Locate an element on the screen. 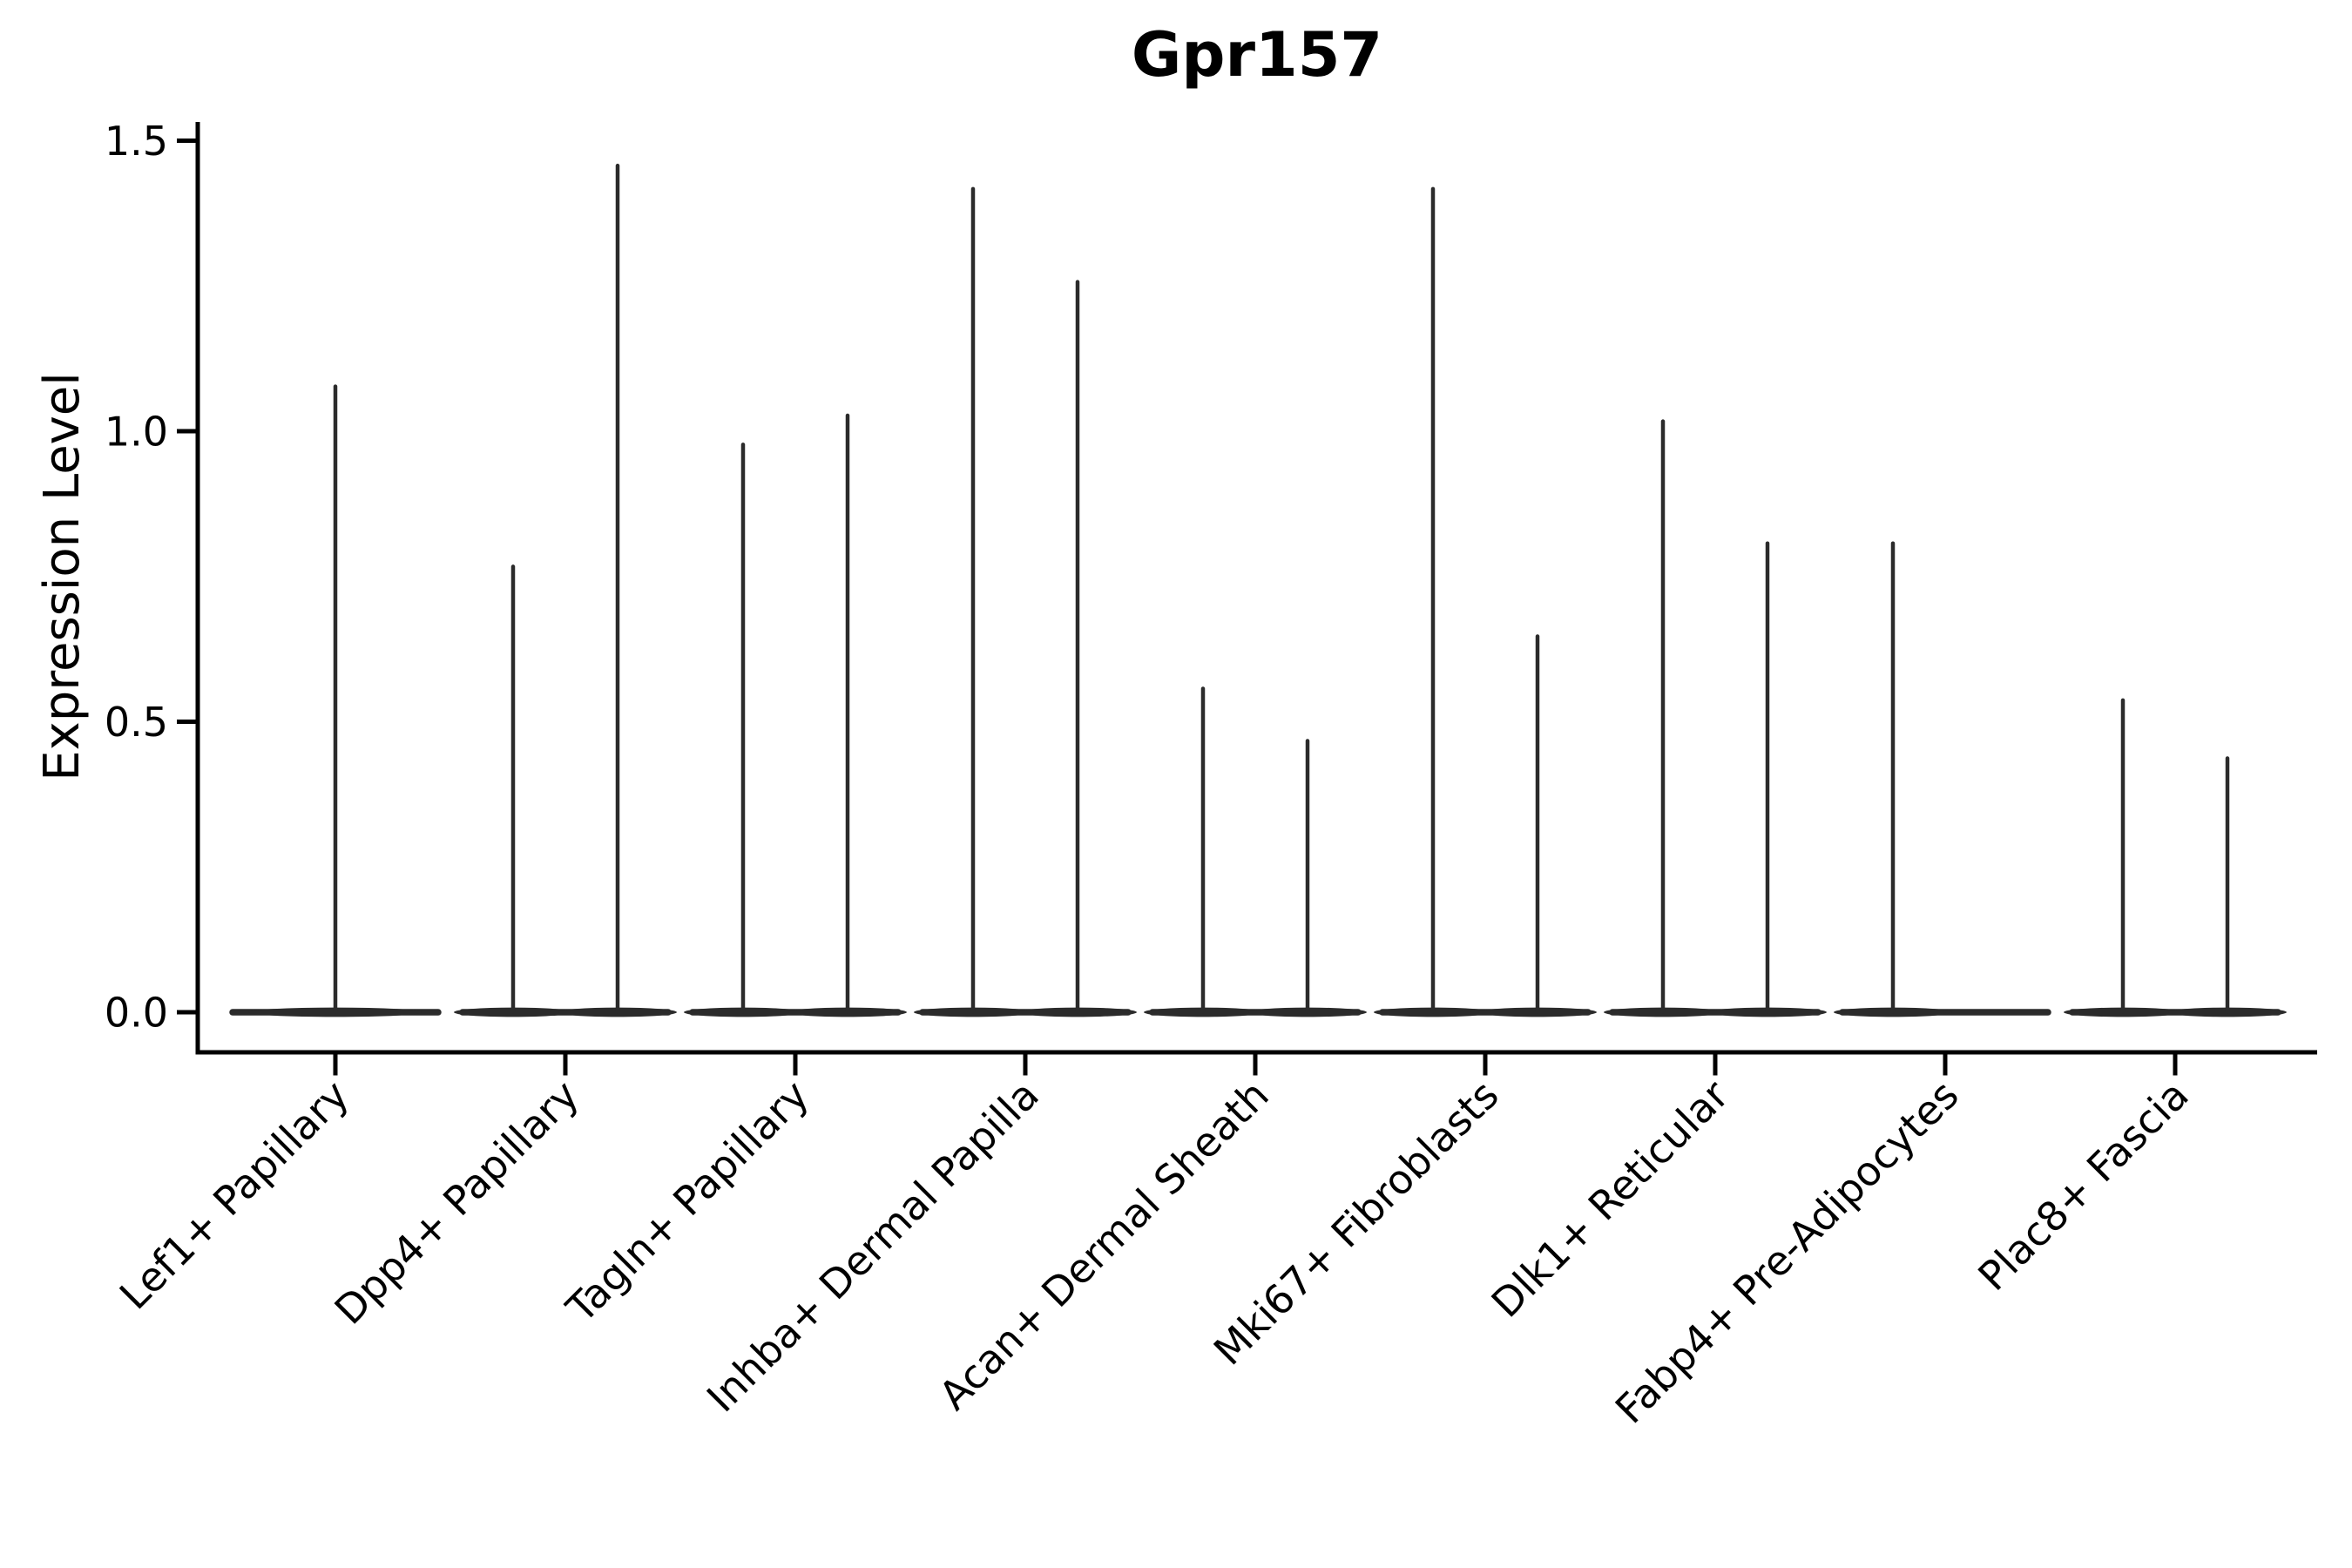 Image resolution: width=2352 pixels, height=1568 pixels. y-tick-label: 0.5 is located at coordinates (136, 722).